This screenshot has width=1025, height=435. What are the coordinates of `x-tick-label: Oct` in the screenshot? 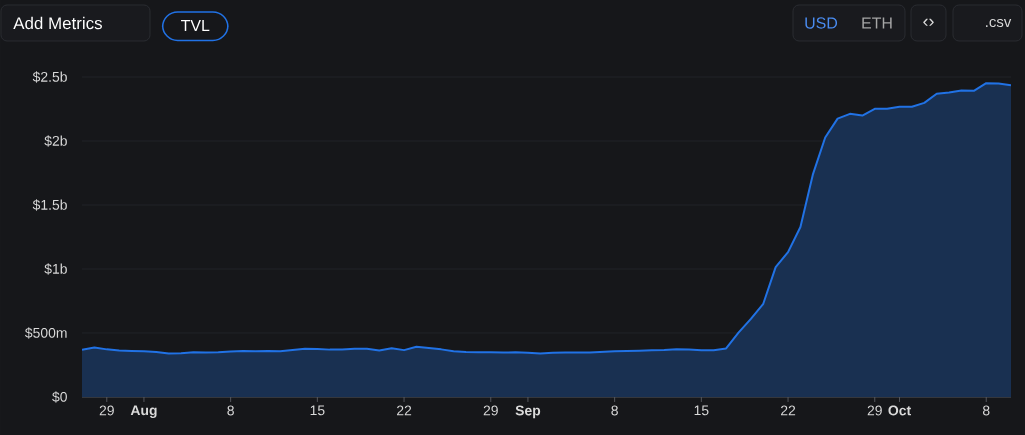 It's located at (899, 410).